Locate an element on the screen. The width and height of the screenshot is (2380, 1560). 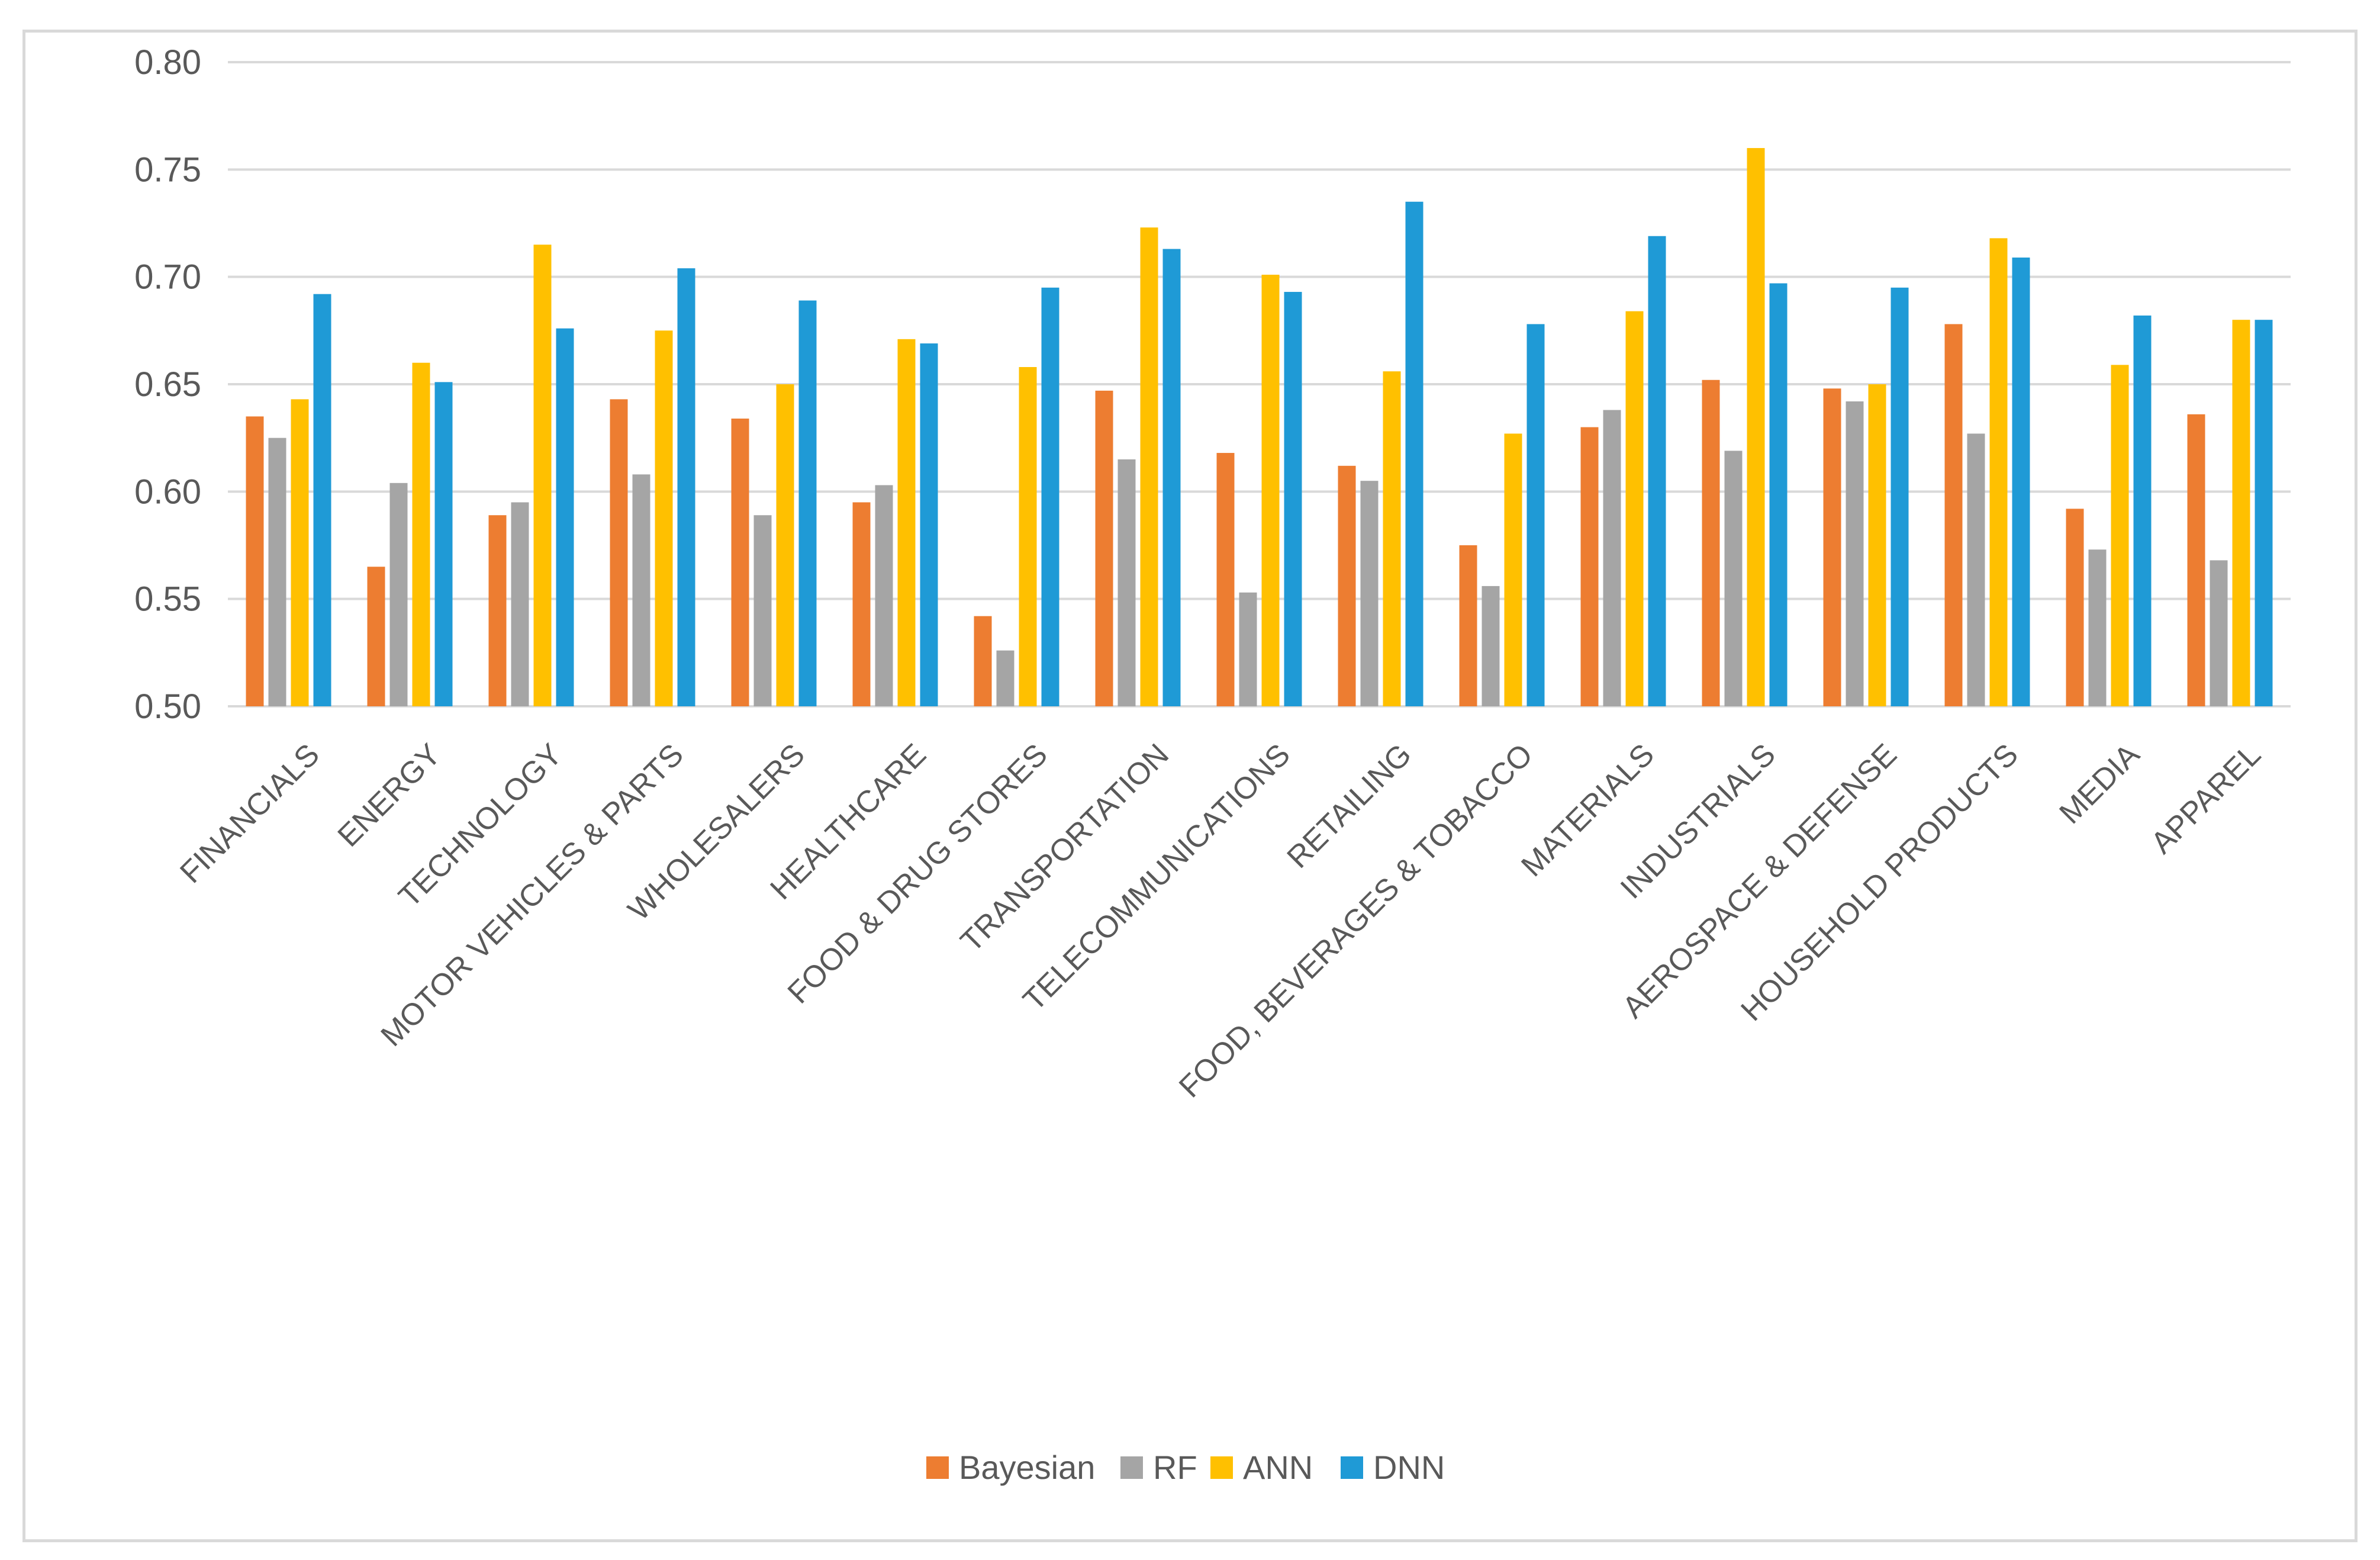
y-axis-ticks: 0.50 0.55 0.60 0.65 0.70 0.75 0.80 is located at coordinates (167, 384).